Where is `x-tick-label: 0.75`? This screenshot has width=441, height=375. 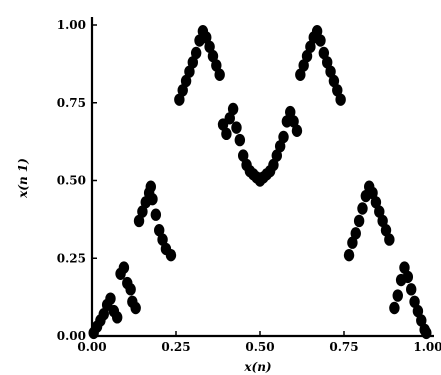 x-tick-label: 0.75 is located at coordinates (343, 347).